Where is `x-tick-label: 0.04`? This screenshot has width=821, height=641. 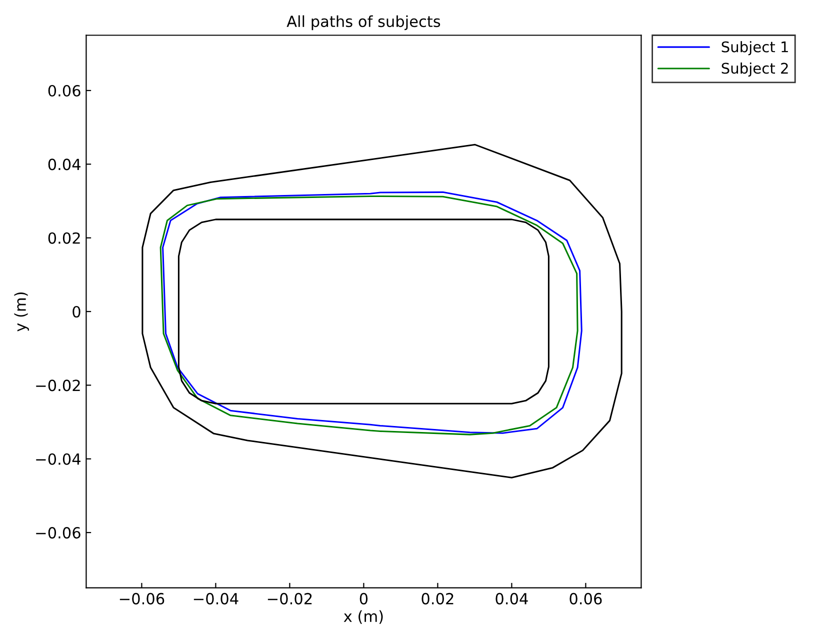
x-tick-label: 0.04 is located at coordinates (512, 598).